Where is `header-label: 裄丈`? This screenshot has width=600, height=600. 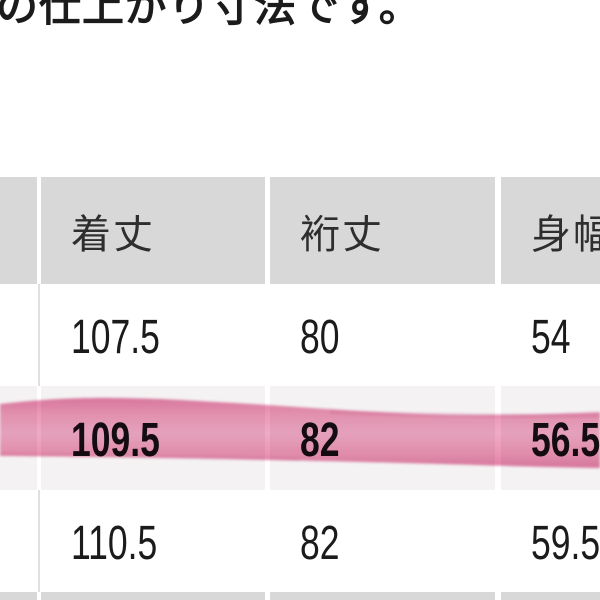
header-label: 裄丈 is located at coordinates (342, 234).